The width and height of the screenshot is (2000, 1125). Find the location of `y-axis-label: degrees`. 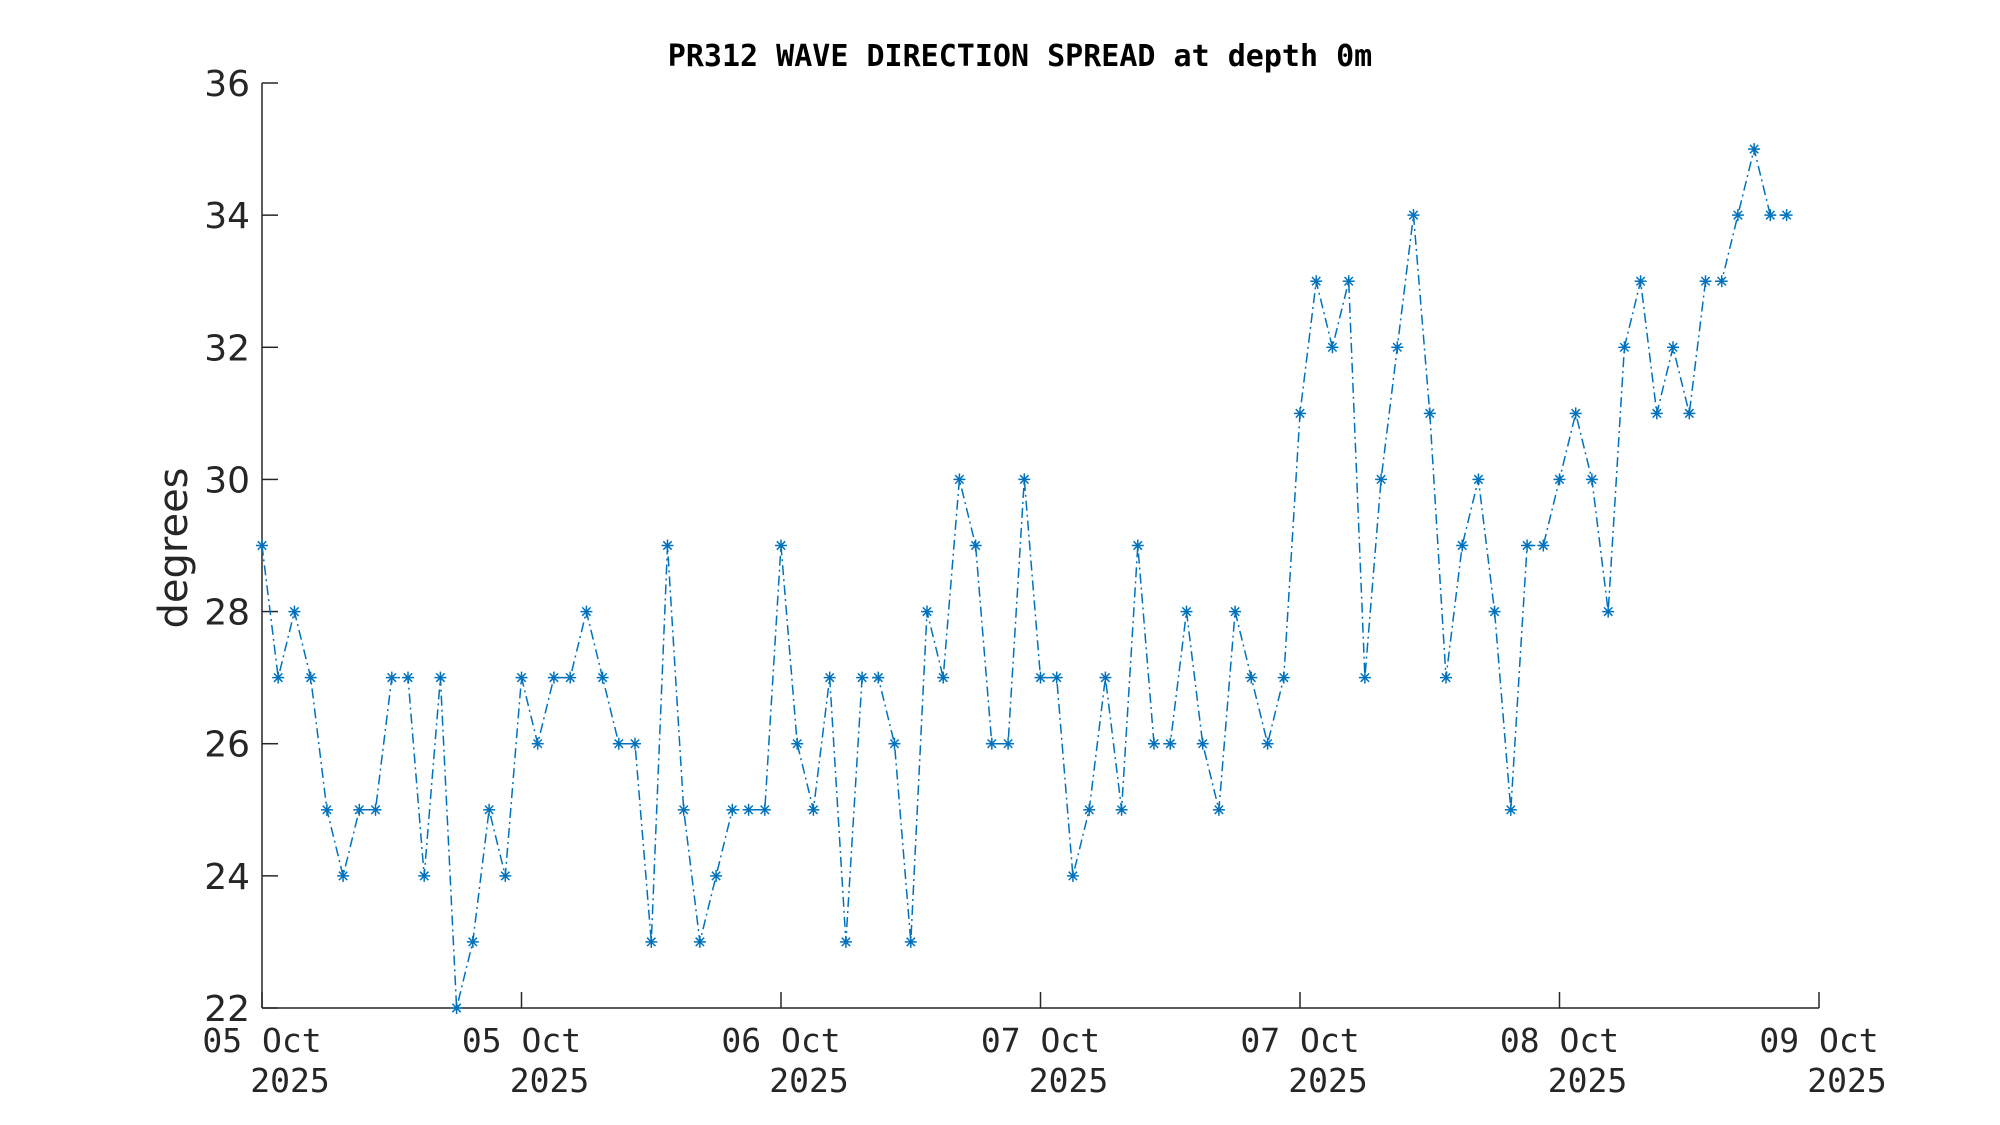

y-axis-label: degrees is located at coordinates (174, 547).